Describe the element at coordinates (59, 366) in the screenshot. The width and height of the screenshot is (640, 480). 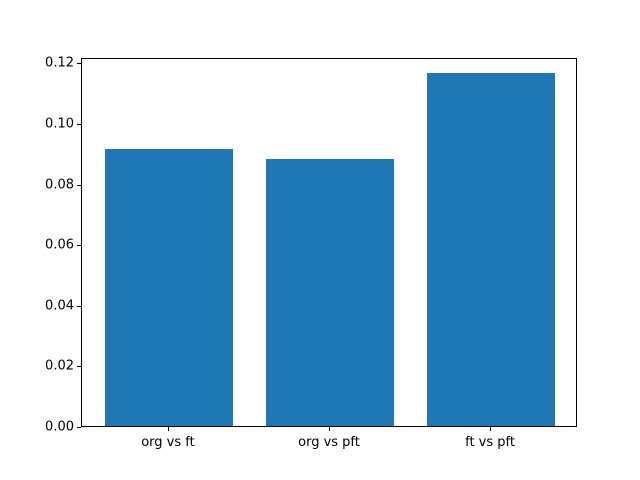
I see `y-tick-label: 0.02` at that location.